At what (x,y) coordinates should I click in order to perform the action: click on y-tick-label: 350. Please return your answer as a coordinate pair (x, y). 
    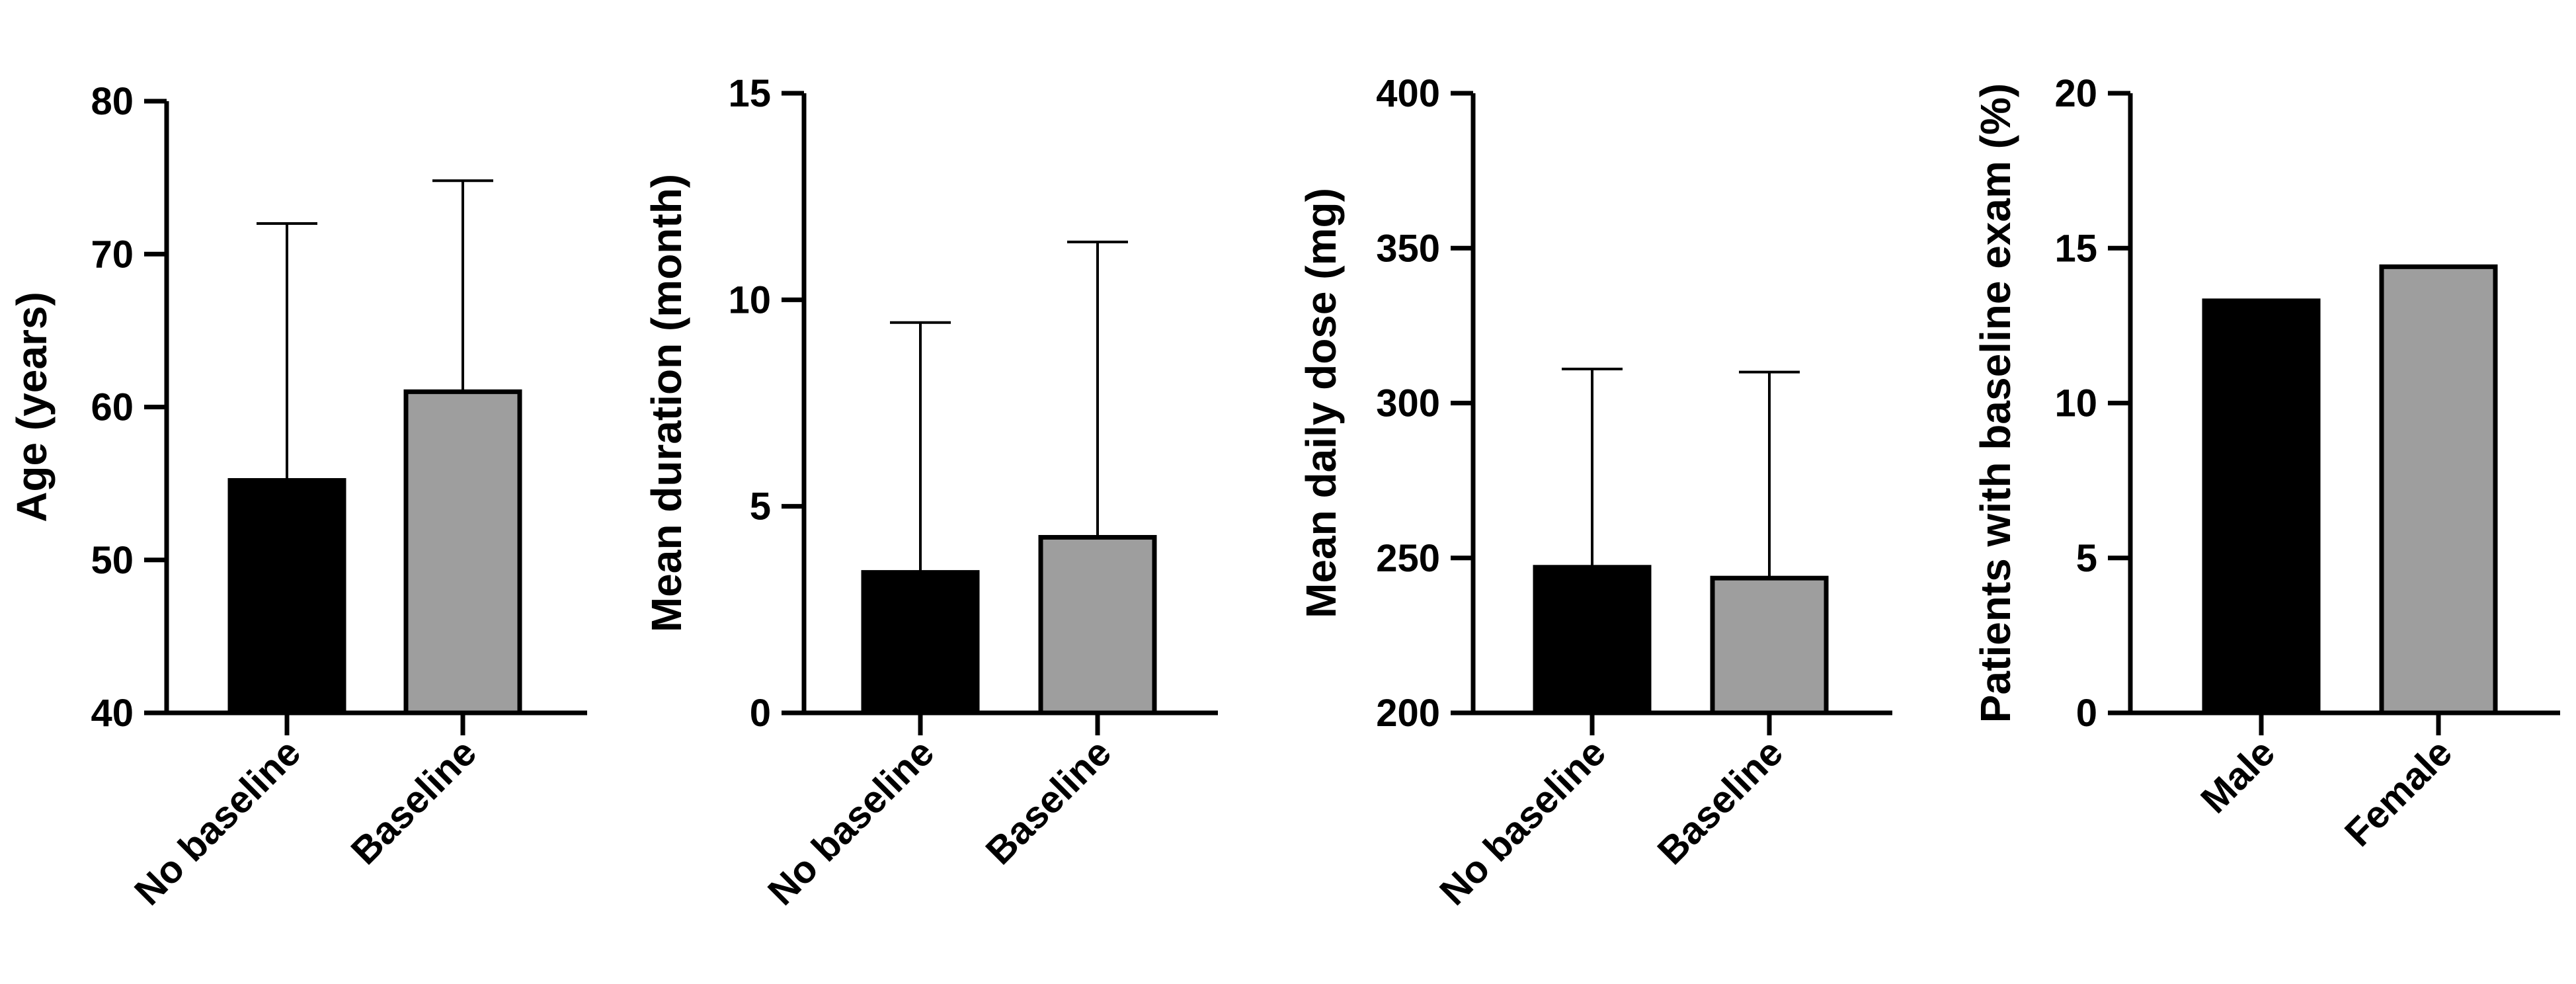
    Looking at the image, I should click on (1408, 248).